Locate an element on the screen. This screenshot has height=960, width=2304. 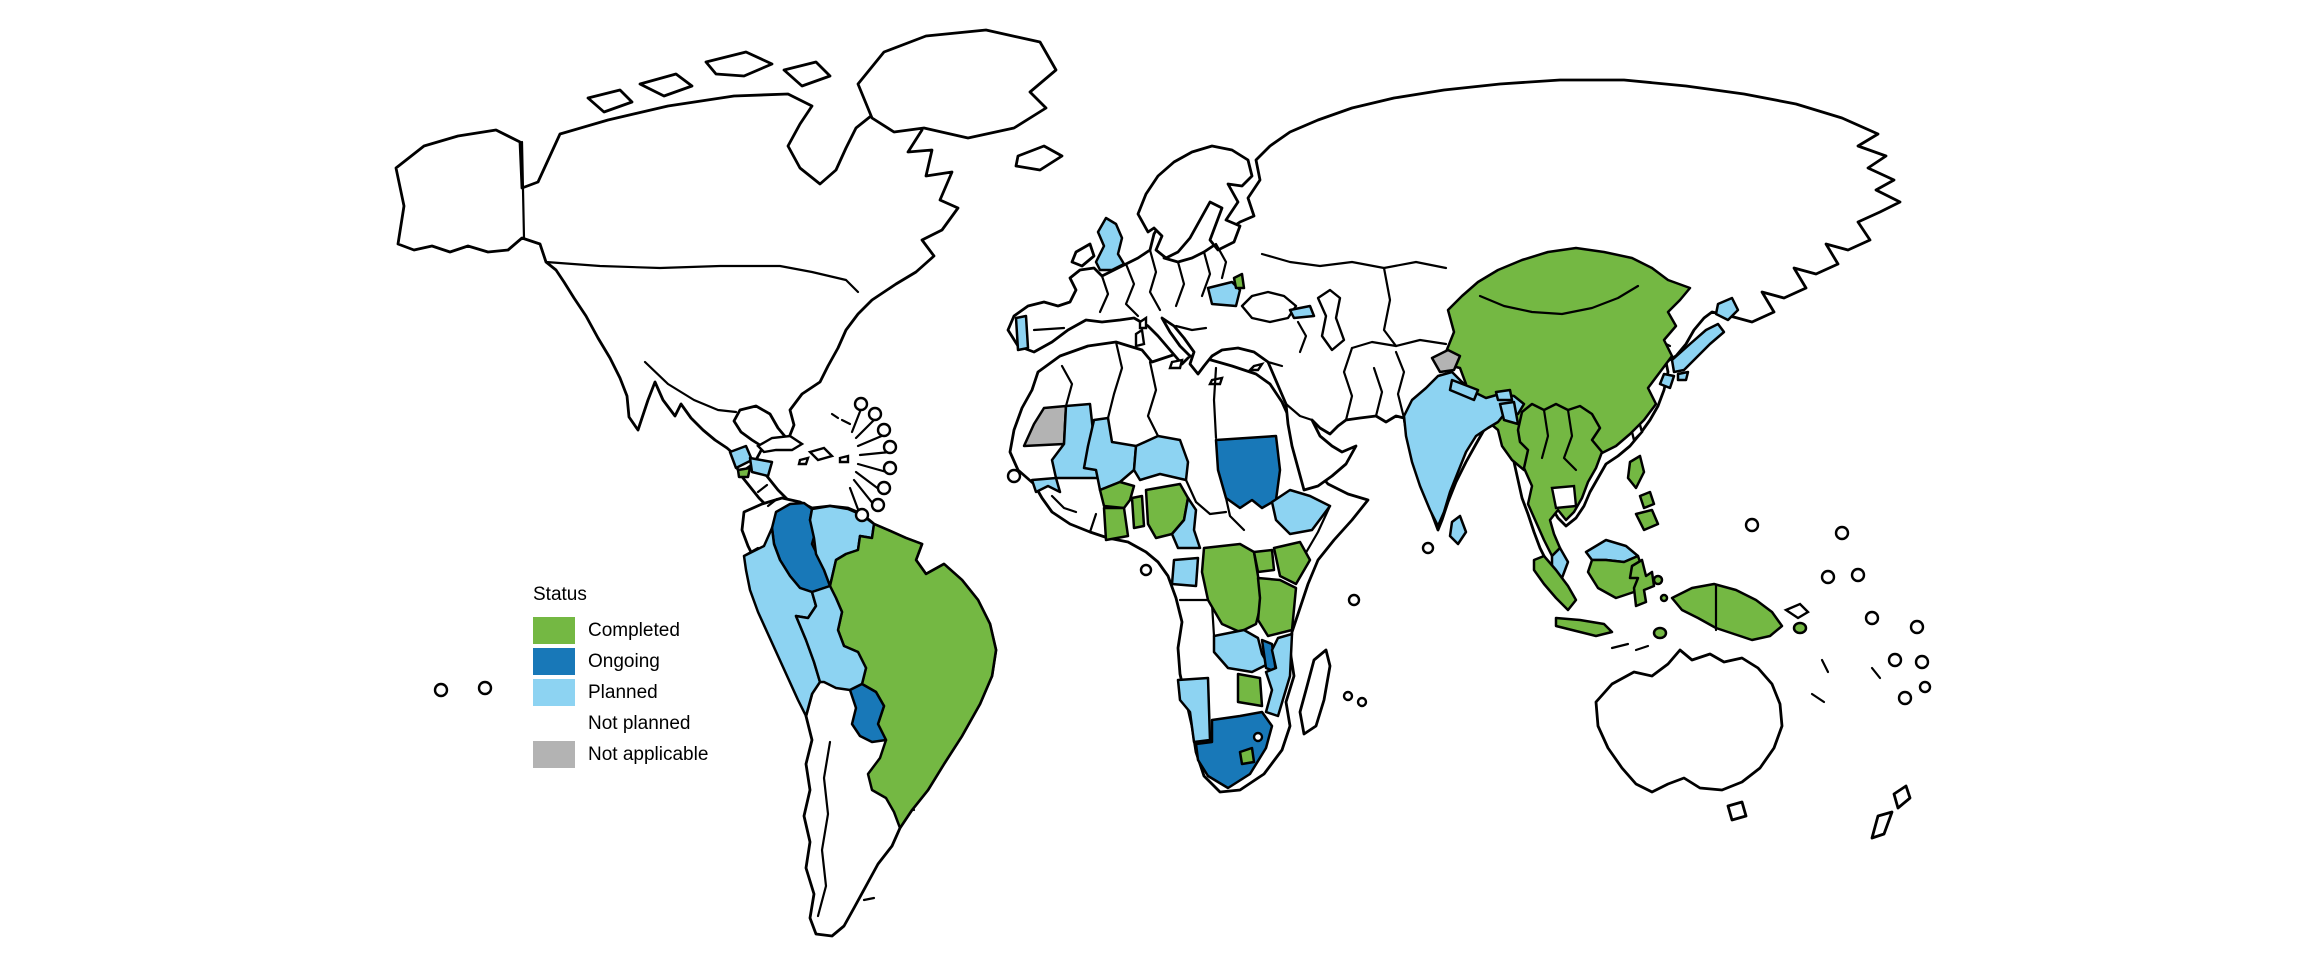
legend-swatch-not-planned is located at coordinates (554, 723).